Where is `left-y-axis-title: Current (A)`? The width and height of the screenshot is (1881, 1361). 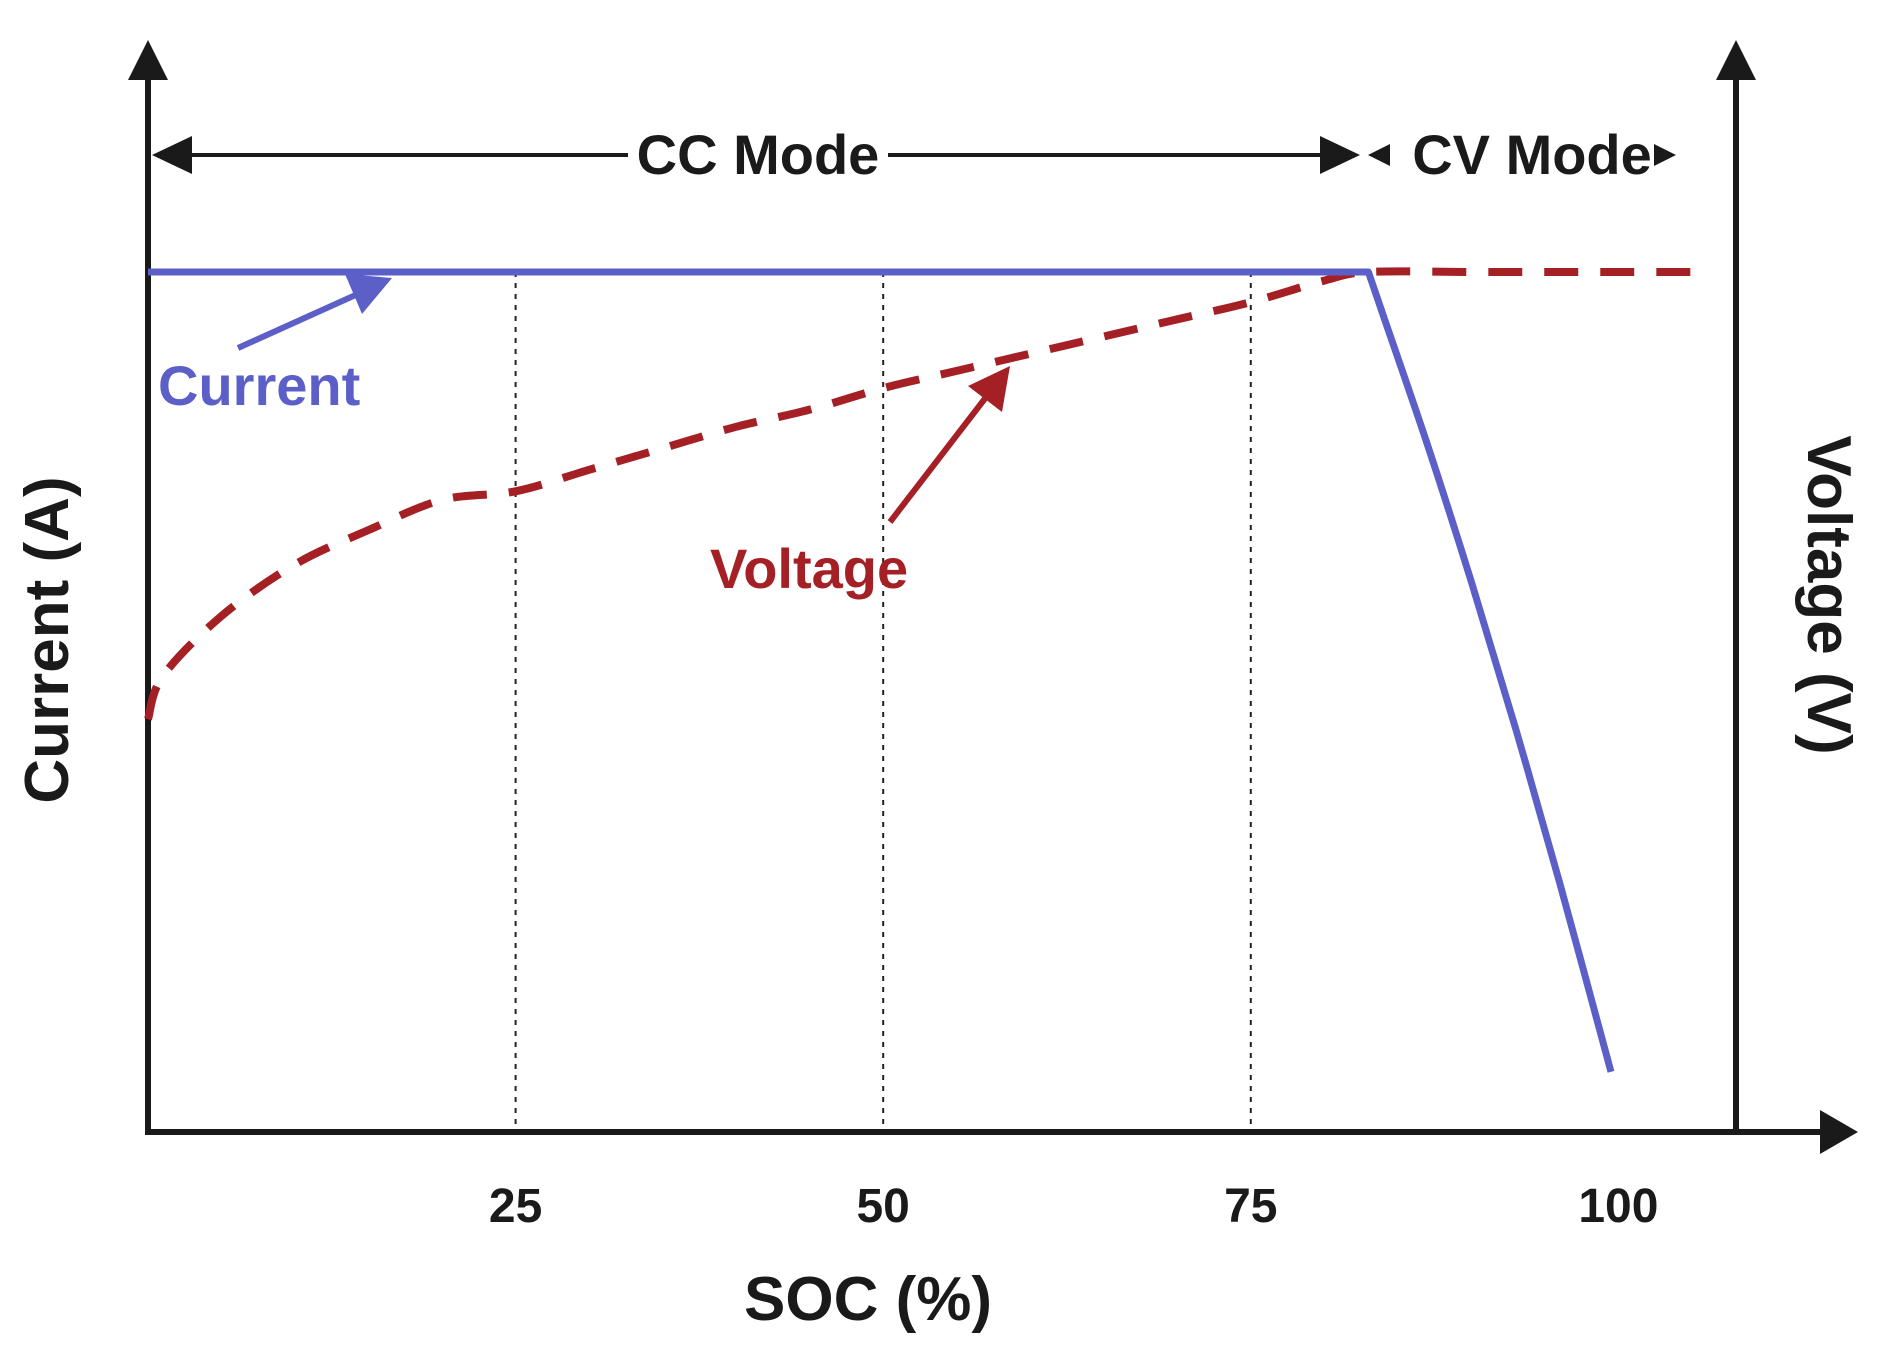 left-y-axis-title: Current (A) is located at coordinates (47, 639).